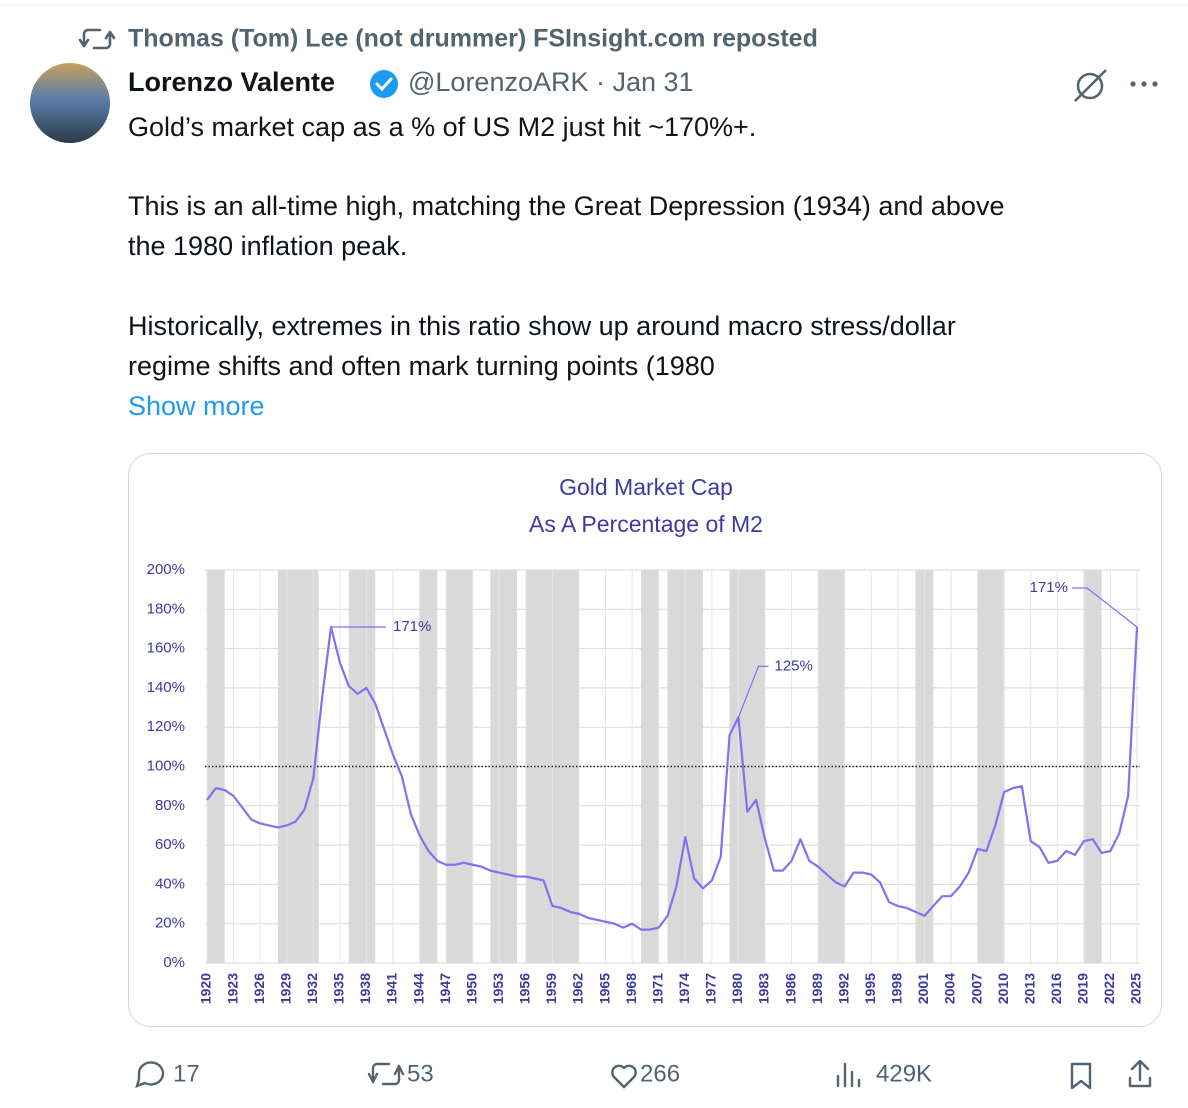  What do you see at coordinates (267, 246) in the screenshot?
I see `tweet-line: the 1980 inflation peak.` at bounding box center [267, 246].